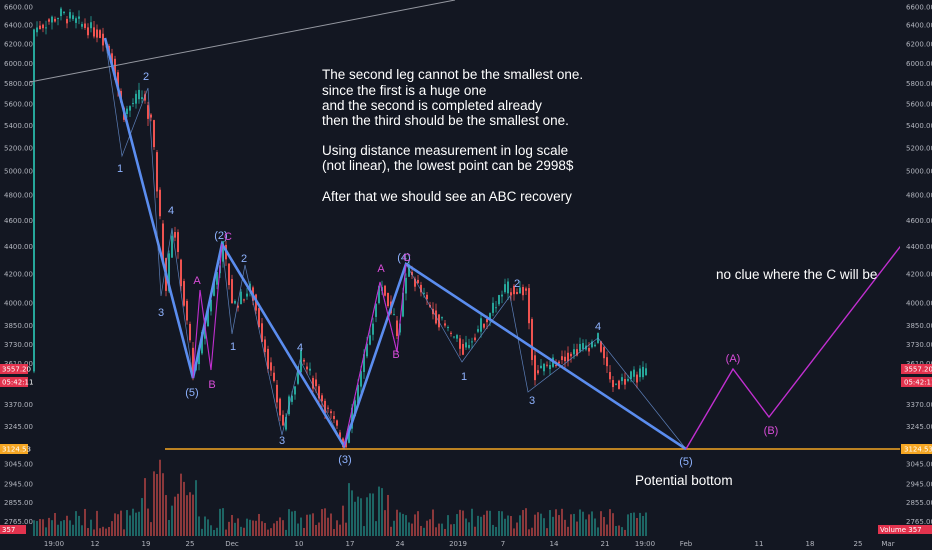  I want to click on y-tick-label-left: 3245.00, so click(18, 427).